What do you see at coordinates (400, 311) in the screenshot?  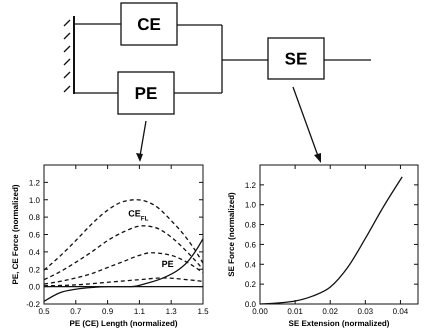 I see `x-tick-label: 0.04` at bounding box center [400, 311].